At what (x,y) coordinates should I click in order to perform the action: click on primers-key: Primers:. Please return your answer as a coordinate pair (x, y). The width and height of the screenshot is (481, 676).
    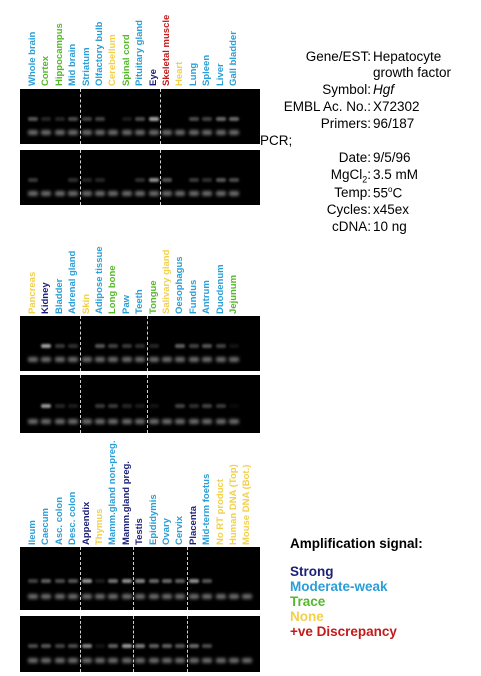
    Looking at the image, I should click on (345, 123).